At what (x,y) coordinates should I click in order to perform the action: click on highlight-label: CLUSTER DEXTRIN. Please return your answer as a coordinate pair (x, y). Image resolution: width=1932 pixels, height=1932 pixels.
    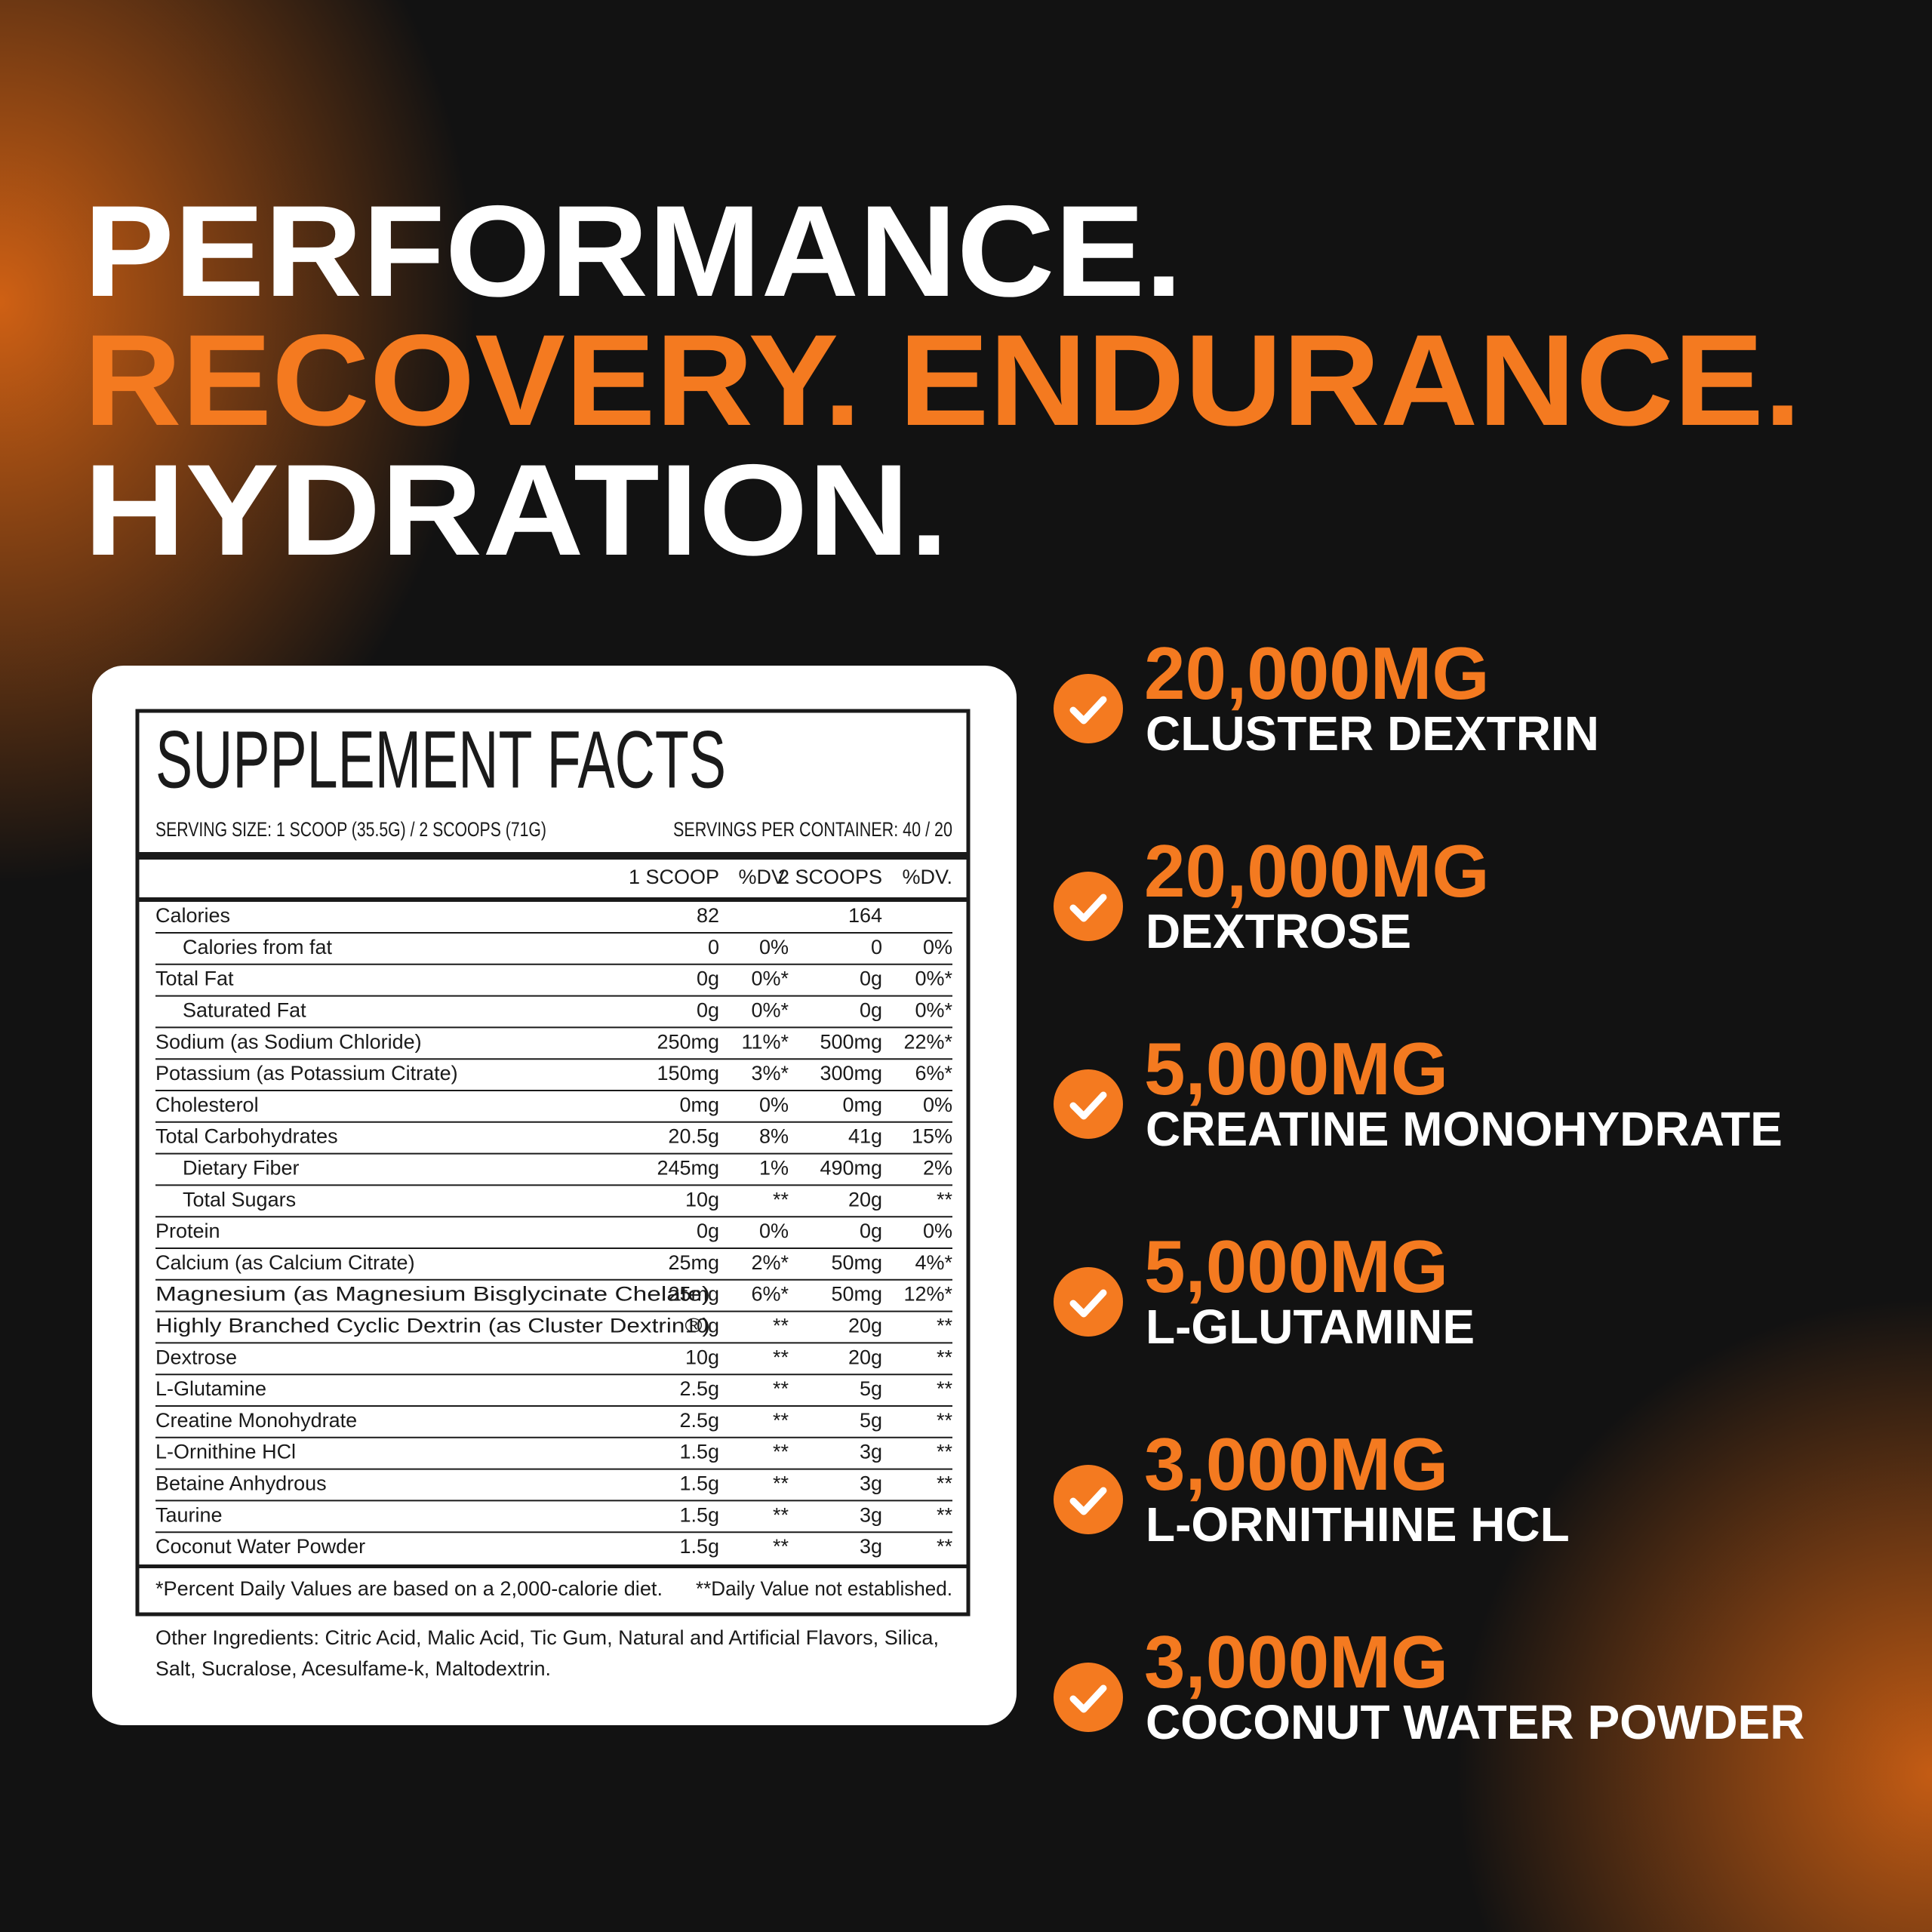
    Looking at the image, I should click on (1372, 733).